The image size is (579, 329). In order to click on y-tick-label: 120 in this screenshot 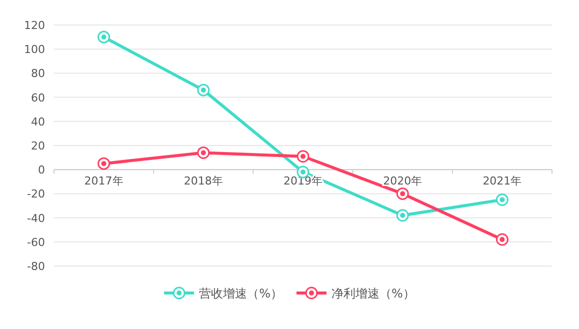, I will do `click(34, 25)`.